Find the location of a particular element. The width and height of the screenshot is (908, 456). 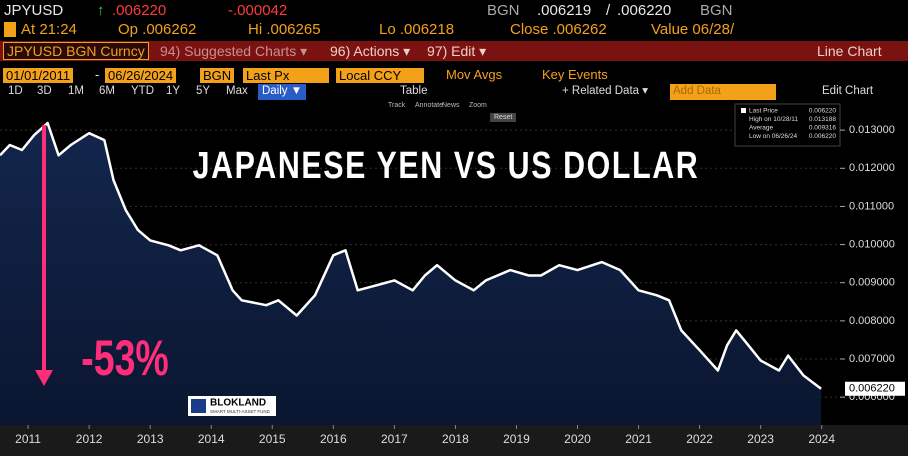

stat-value: 0.013188 is located at coordinates (822, 119).